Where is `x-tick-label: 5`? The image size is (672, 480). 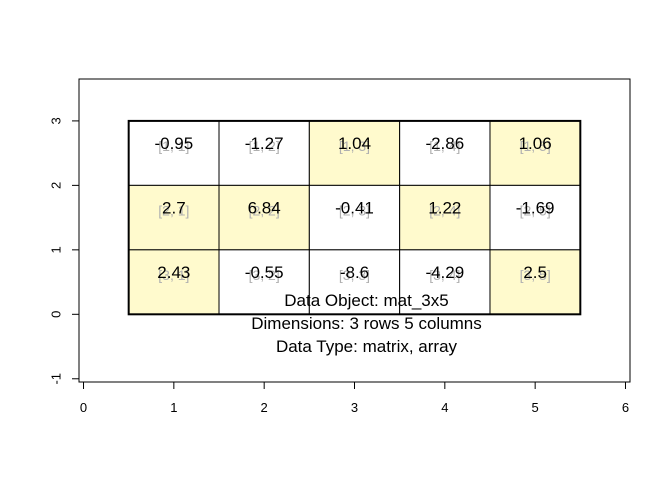
x-tick-label: 5 is located at coordinates (535, 407).